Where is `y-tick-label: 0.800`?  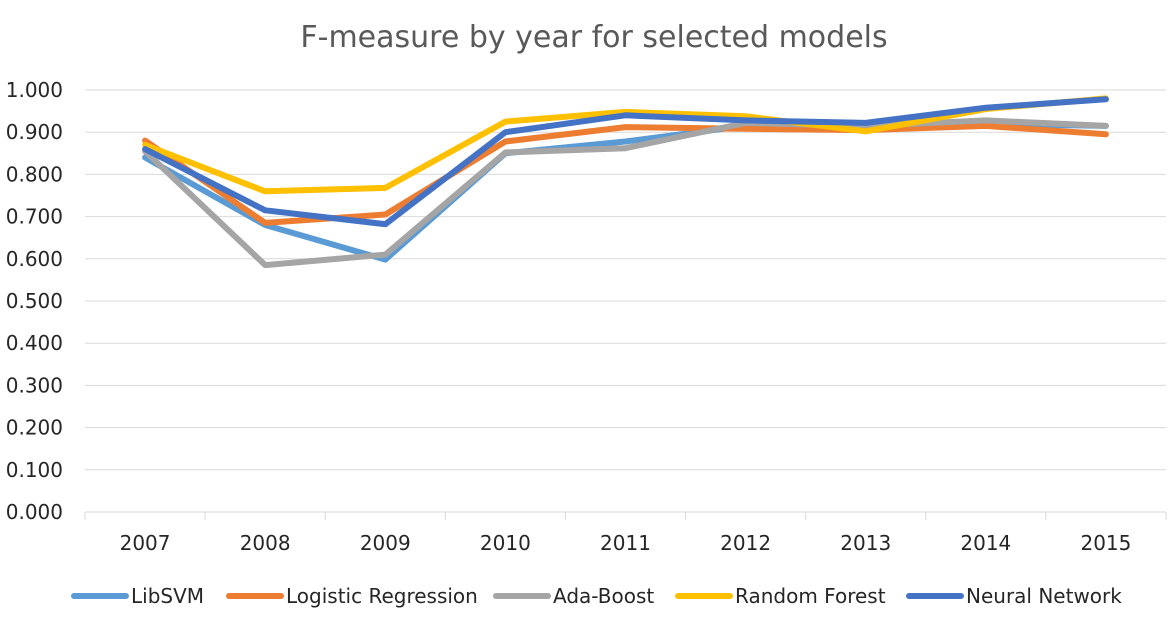
y-tick-label: 0.800 is located at coordinates (34, 174).